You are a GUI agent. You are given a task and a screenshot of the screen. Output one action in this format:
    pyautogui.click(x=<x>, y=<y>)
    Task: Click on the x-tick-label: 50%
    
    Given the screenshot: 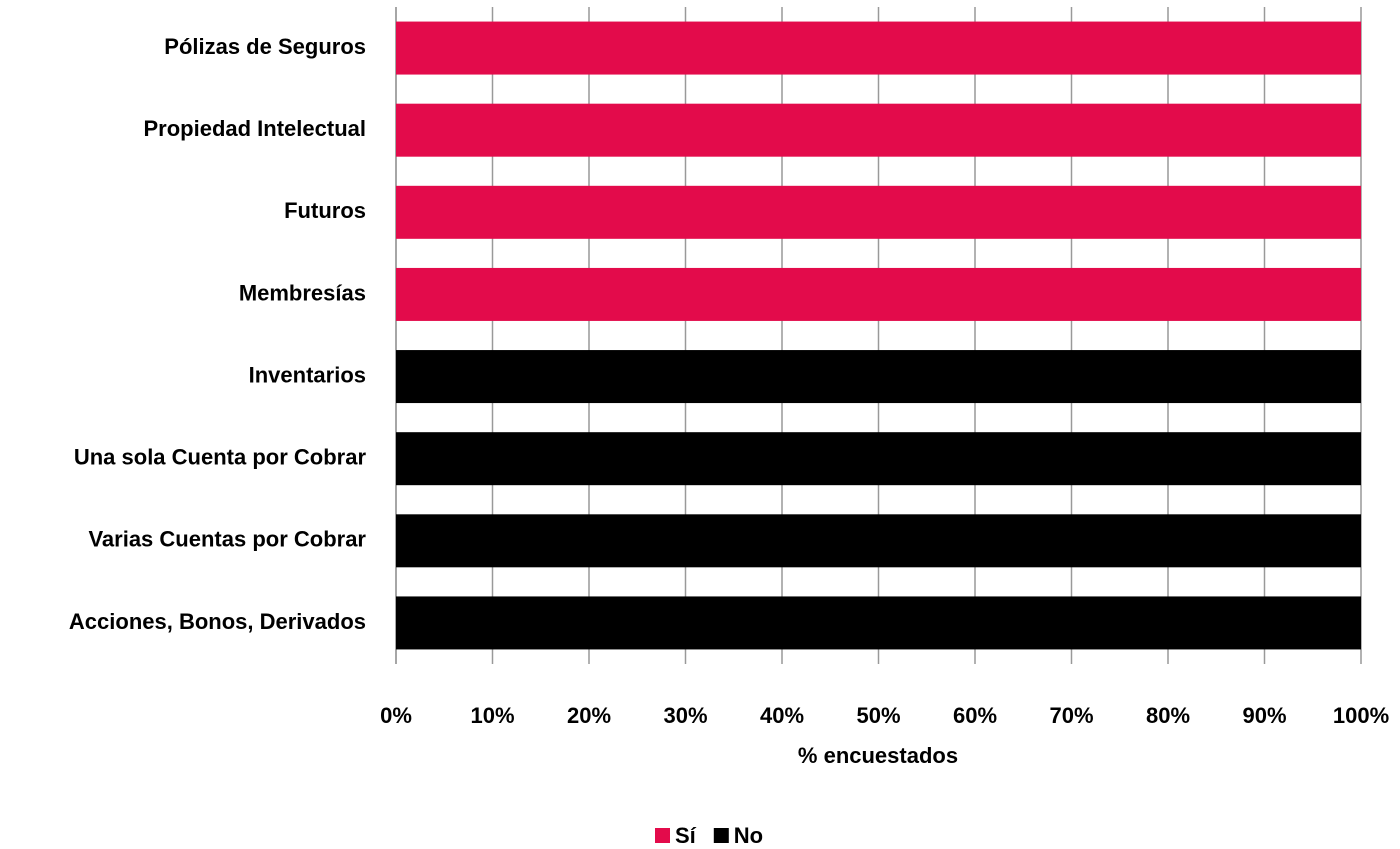 What is the action you would take?
    pyautogui.click(x=878, y=715)
    